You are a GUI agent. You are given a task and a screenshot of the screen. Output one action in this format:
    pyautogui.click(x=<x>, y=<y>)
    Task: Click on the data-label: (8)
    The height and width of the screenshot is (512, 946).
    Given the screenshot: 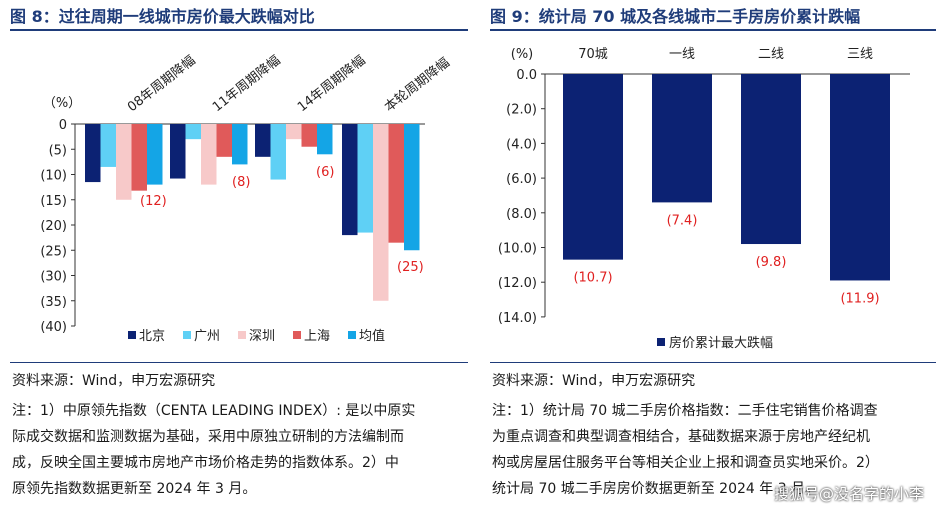 What is the action you would take?
    pyautogui.click(x=241, y=182)
    